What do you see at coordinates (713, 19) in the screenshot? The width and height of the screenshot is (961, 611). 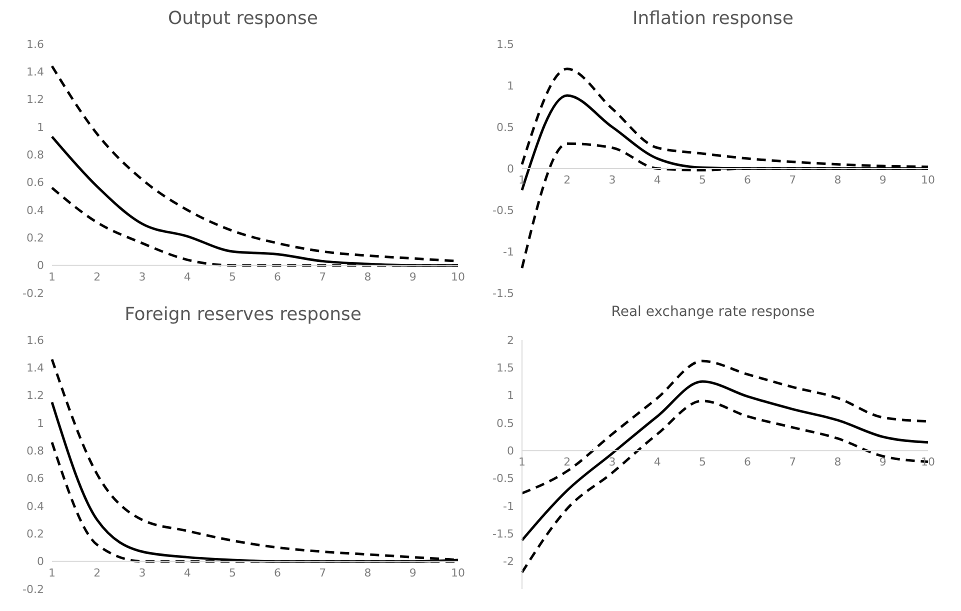 I see `chart-title: Inflation response` at bounding box center [713, 19].